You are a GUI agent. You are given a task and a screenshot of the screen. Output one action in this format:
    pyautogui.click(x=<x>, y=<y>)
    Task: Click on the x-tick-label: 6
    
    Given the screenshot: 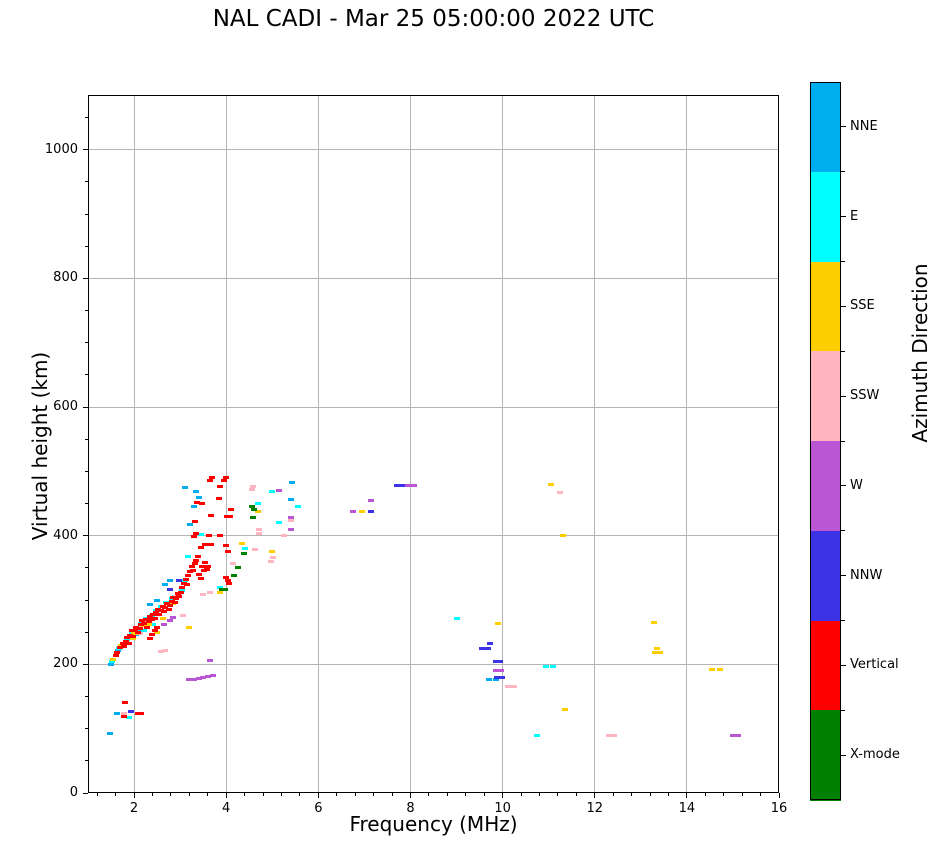 What is the action you would take?
    pyautogui.click(x=318, y=808)
    